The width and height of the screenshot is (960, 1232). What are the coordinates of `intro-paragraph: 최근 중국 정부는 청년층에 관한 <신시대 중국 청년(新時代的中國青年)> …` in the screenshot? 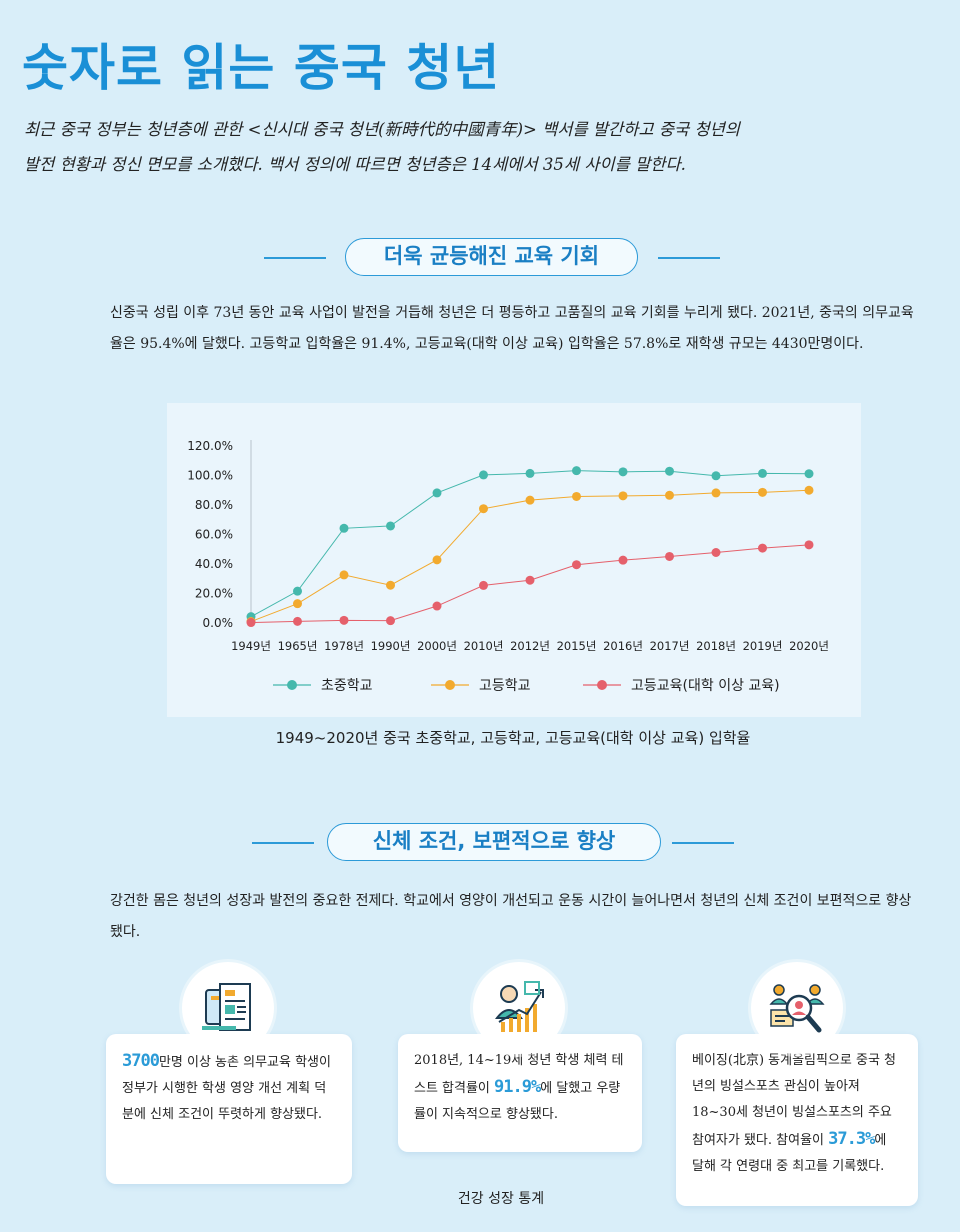 It's located at (474, 147).